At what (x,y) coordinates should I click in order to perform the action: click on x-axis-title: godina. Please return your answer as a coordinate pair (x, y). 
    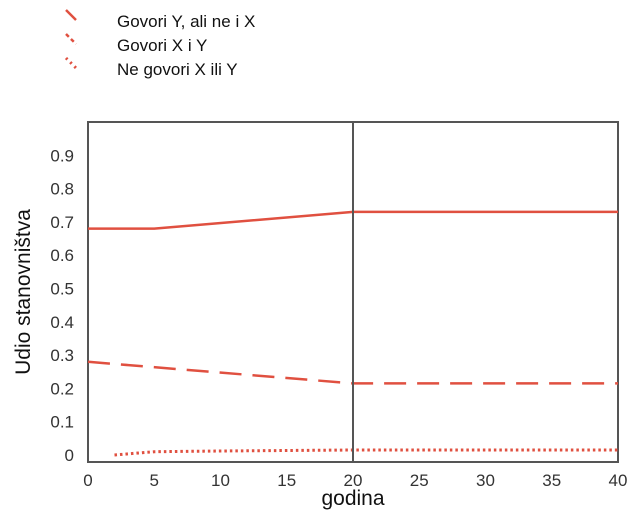
    Looking at the image, I should click on (352, 498).